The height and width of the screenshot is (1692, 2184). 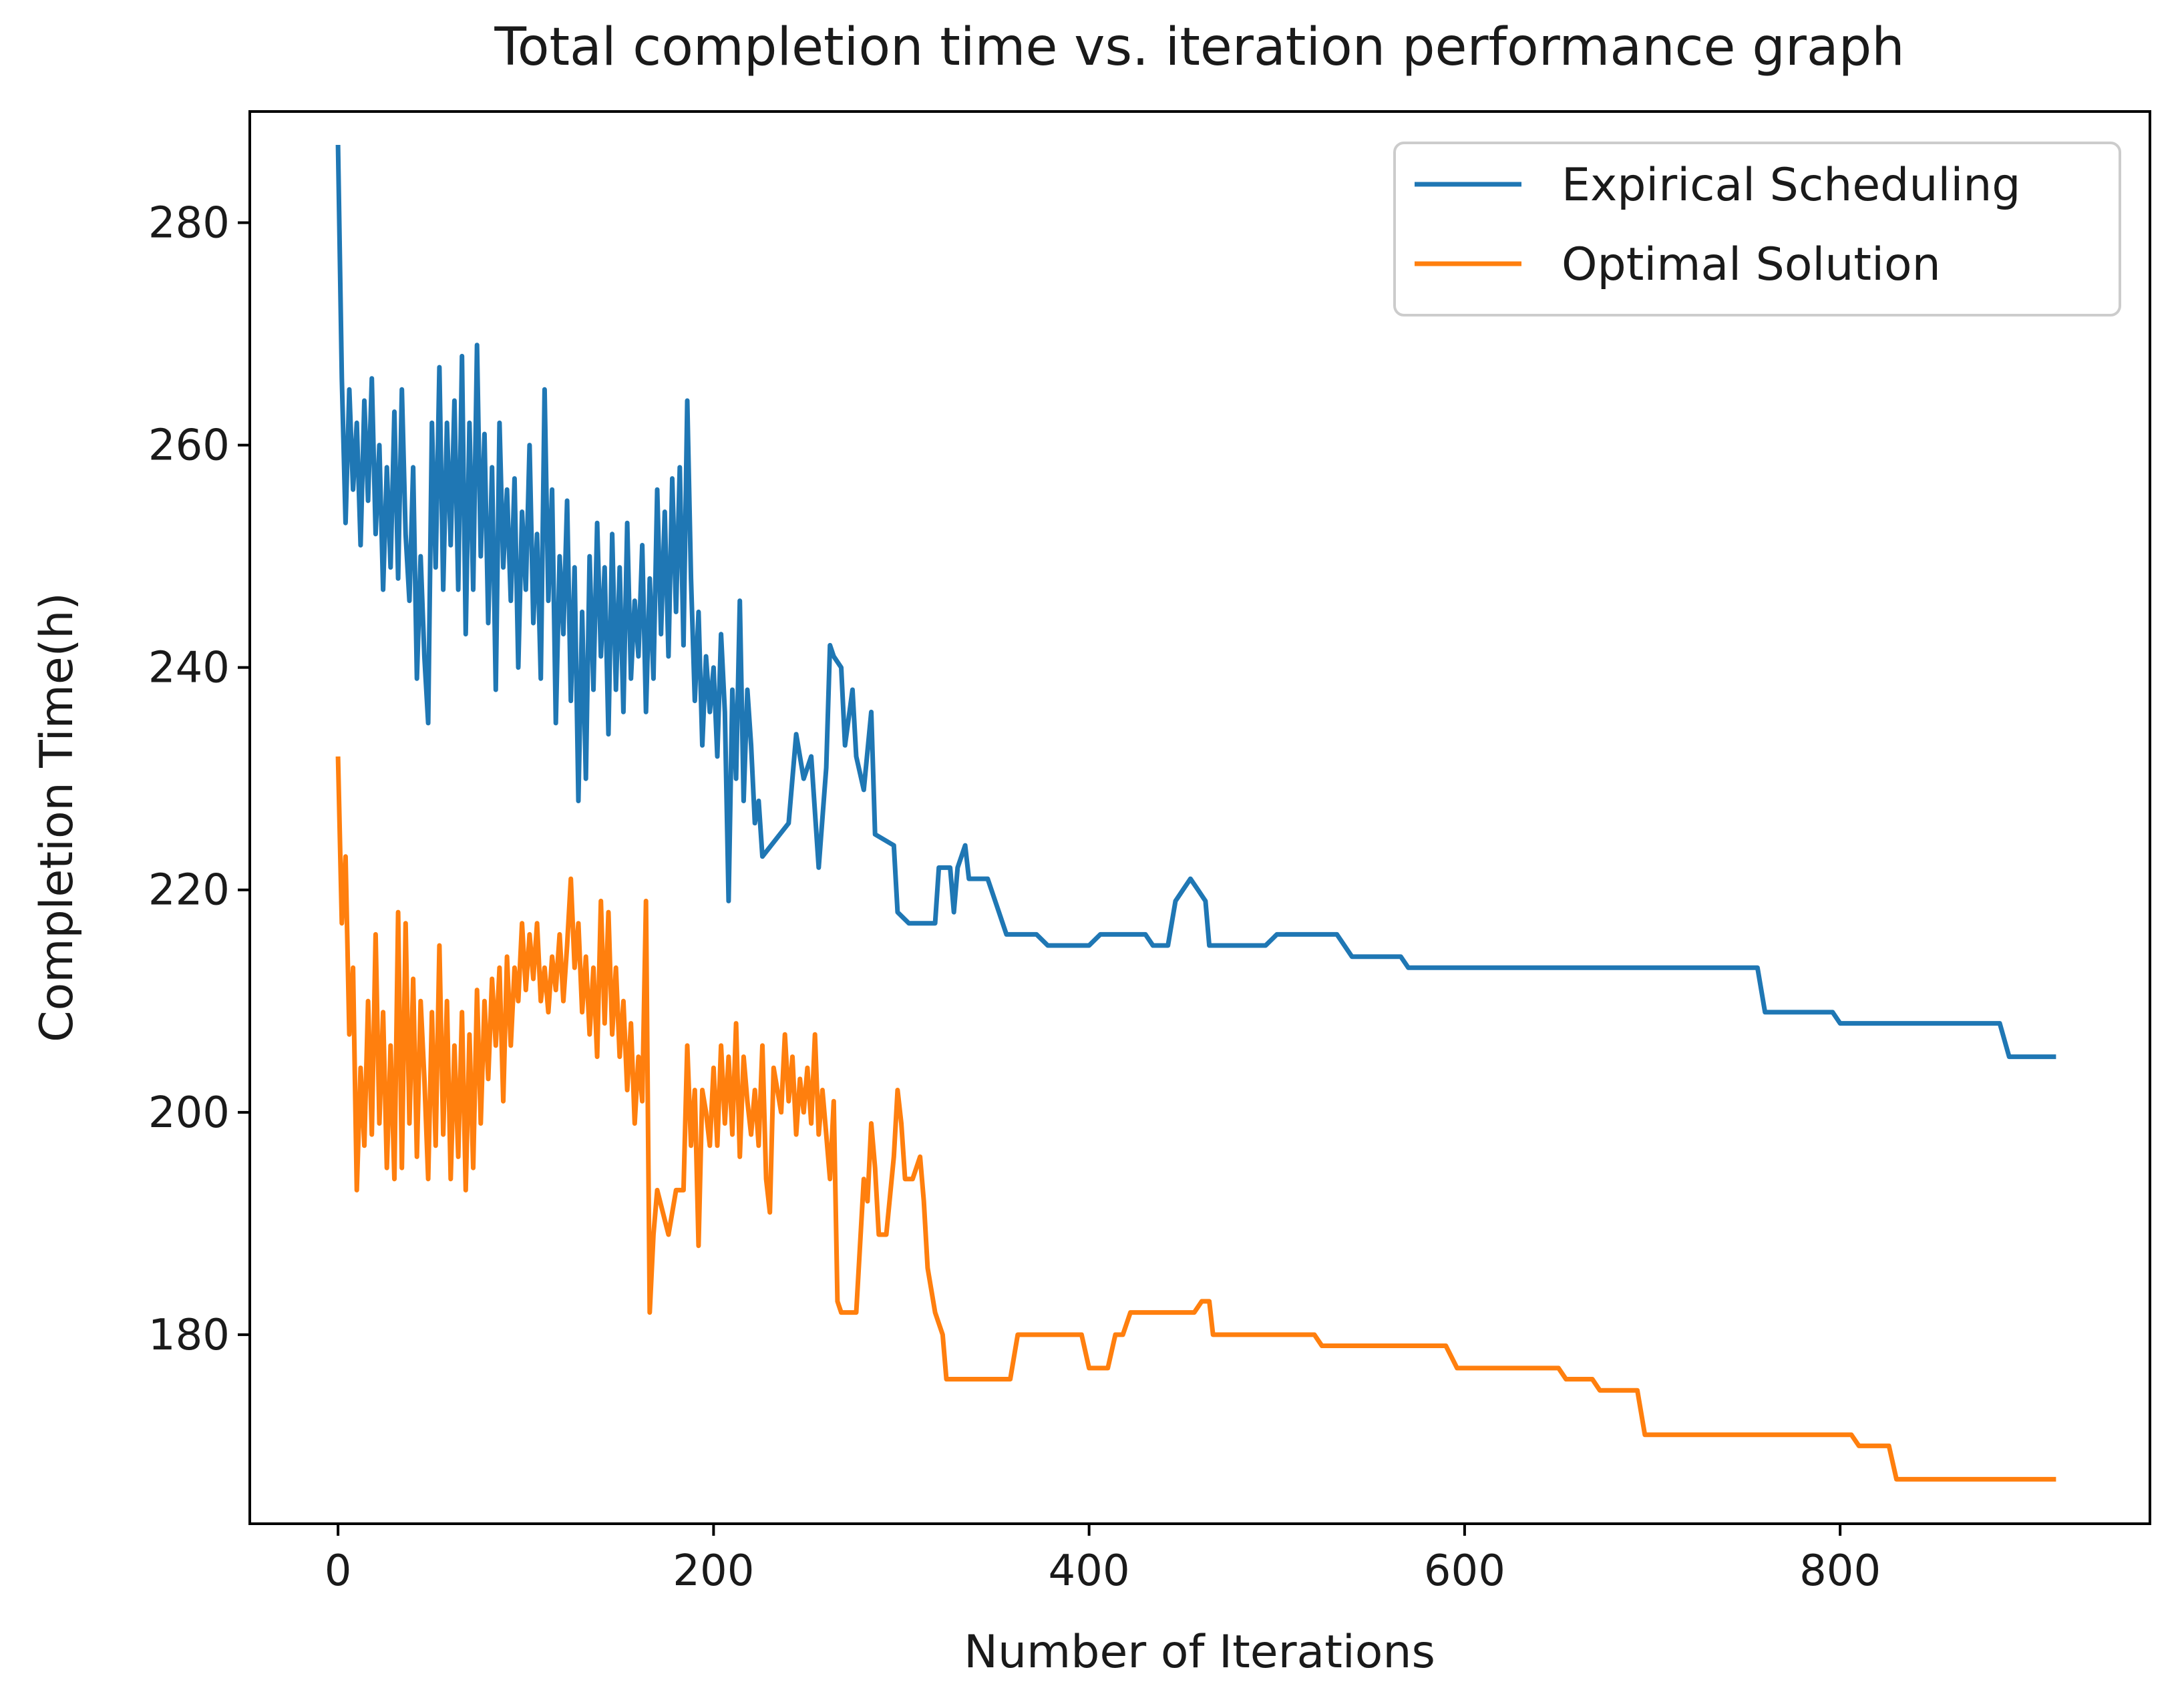 I want to click on x-tick-label: 400, so click(x=1089, y=1571).